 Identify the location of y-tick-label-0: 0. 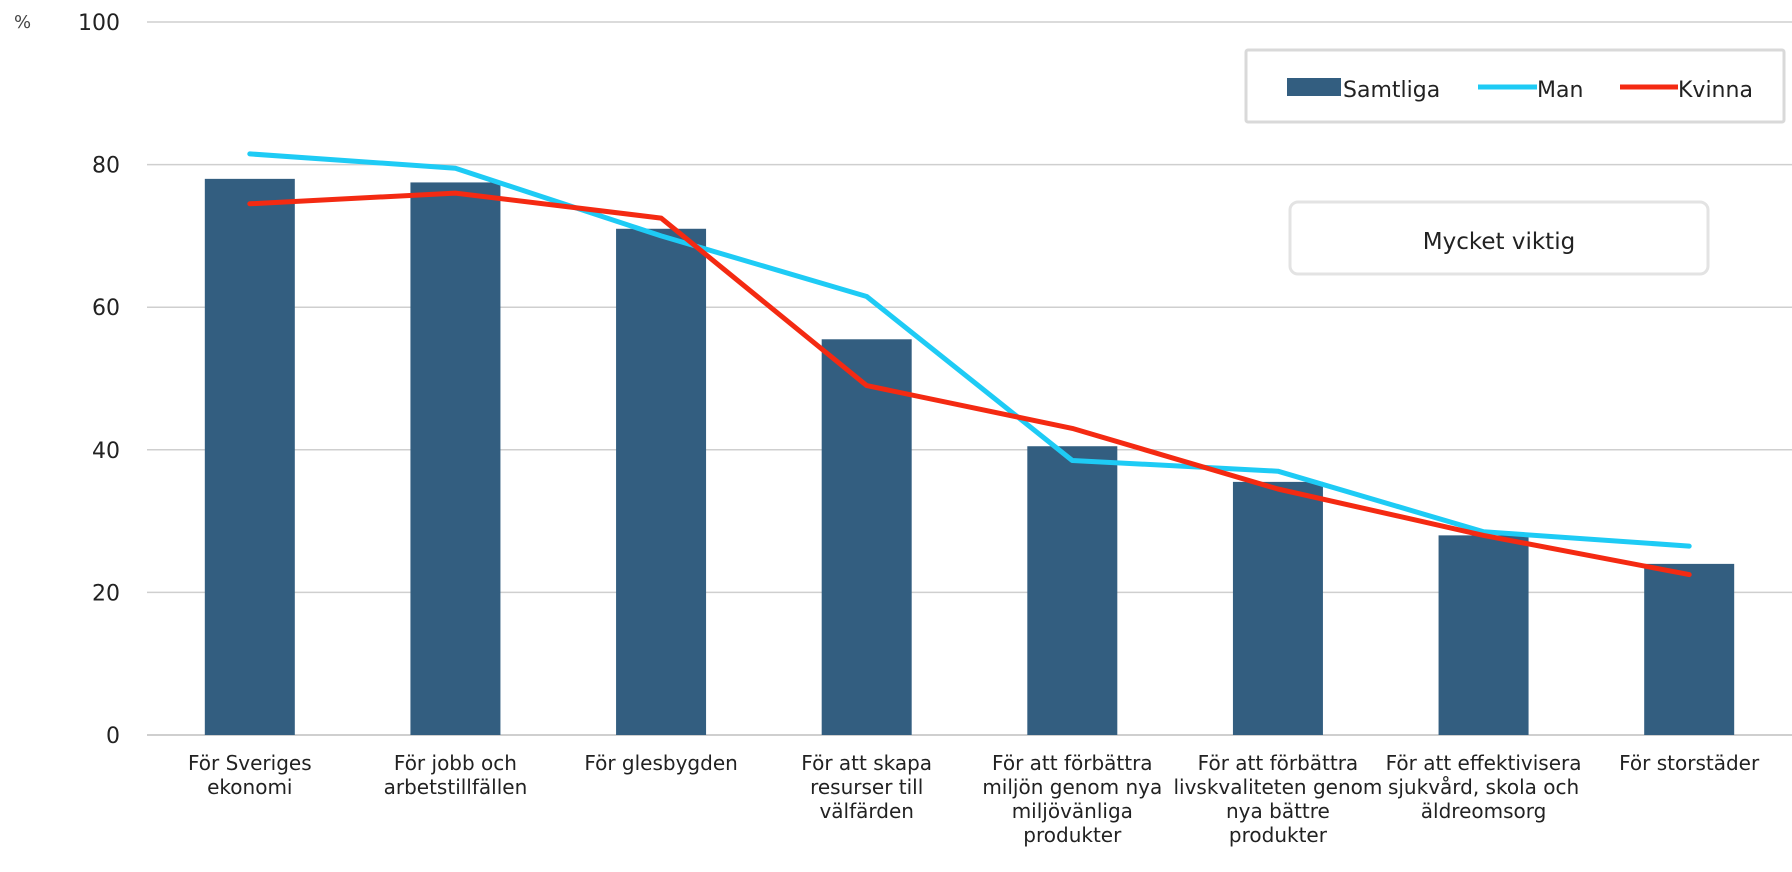
(113, 736).